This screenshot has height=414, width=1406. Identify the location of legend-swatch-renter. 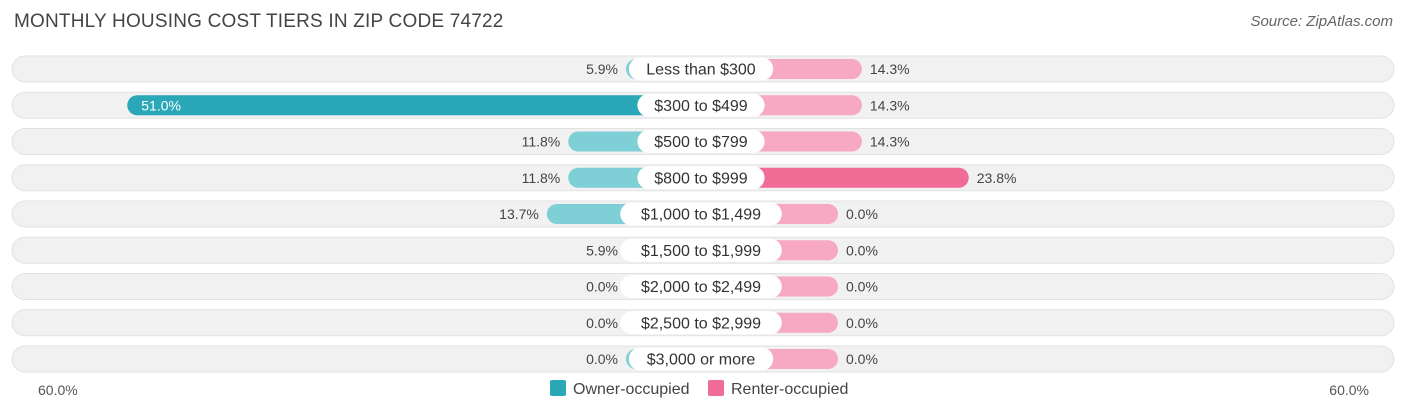
(716, 388).